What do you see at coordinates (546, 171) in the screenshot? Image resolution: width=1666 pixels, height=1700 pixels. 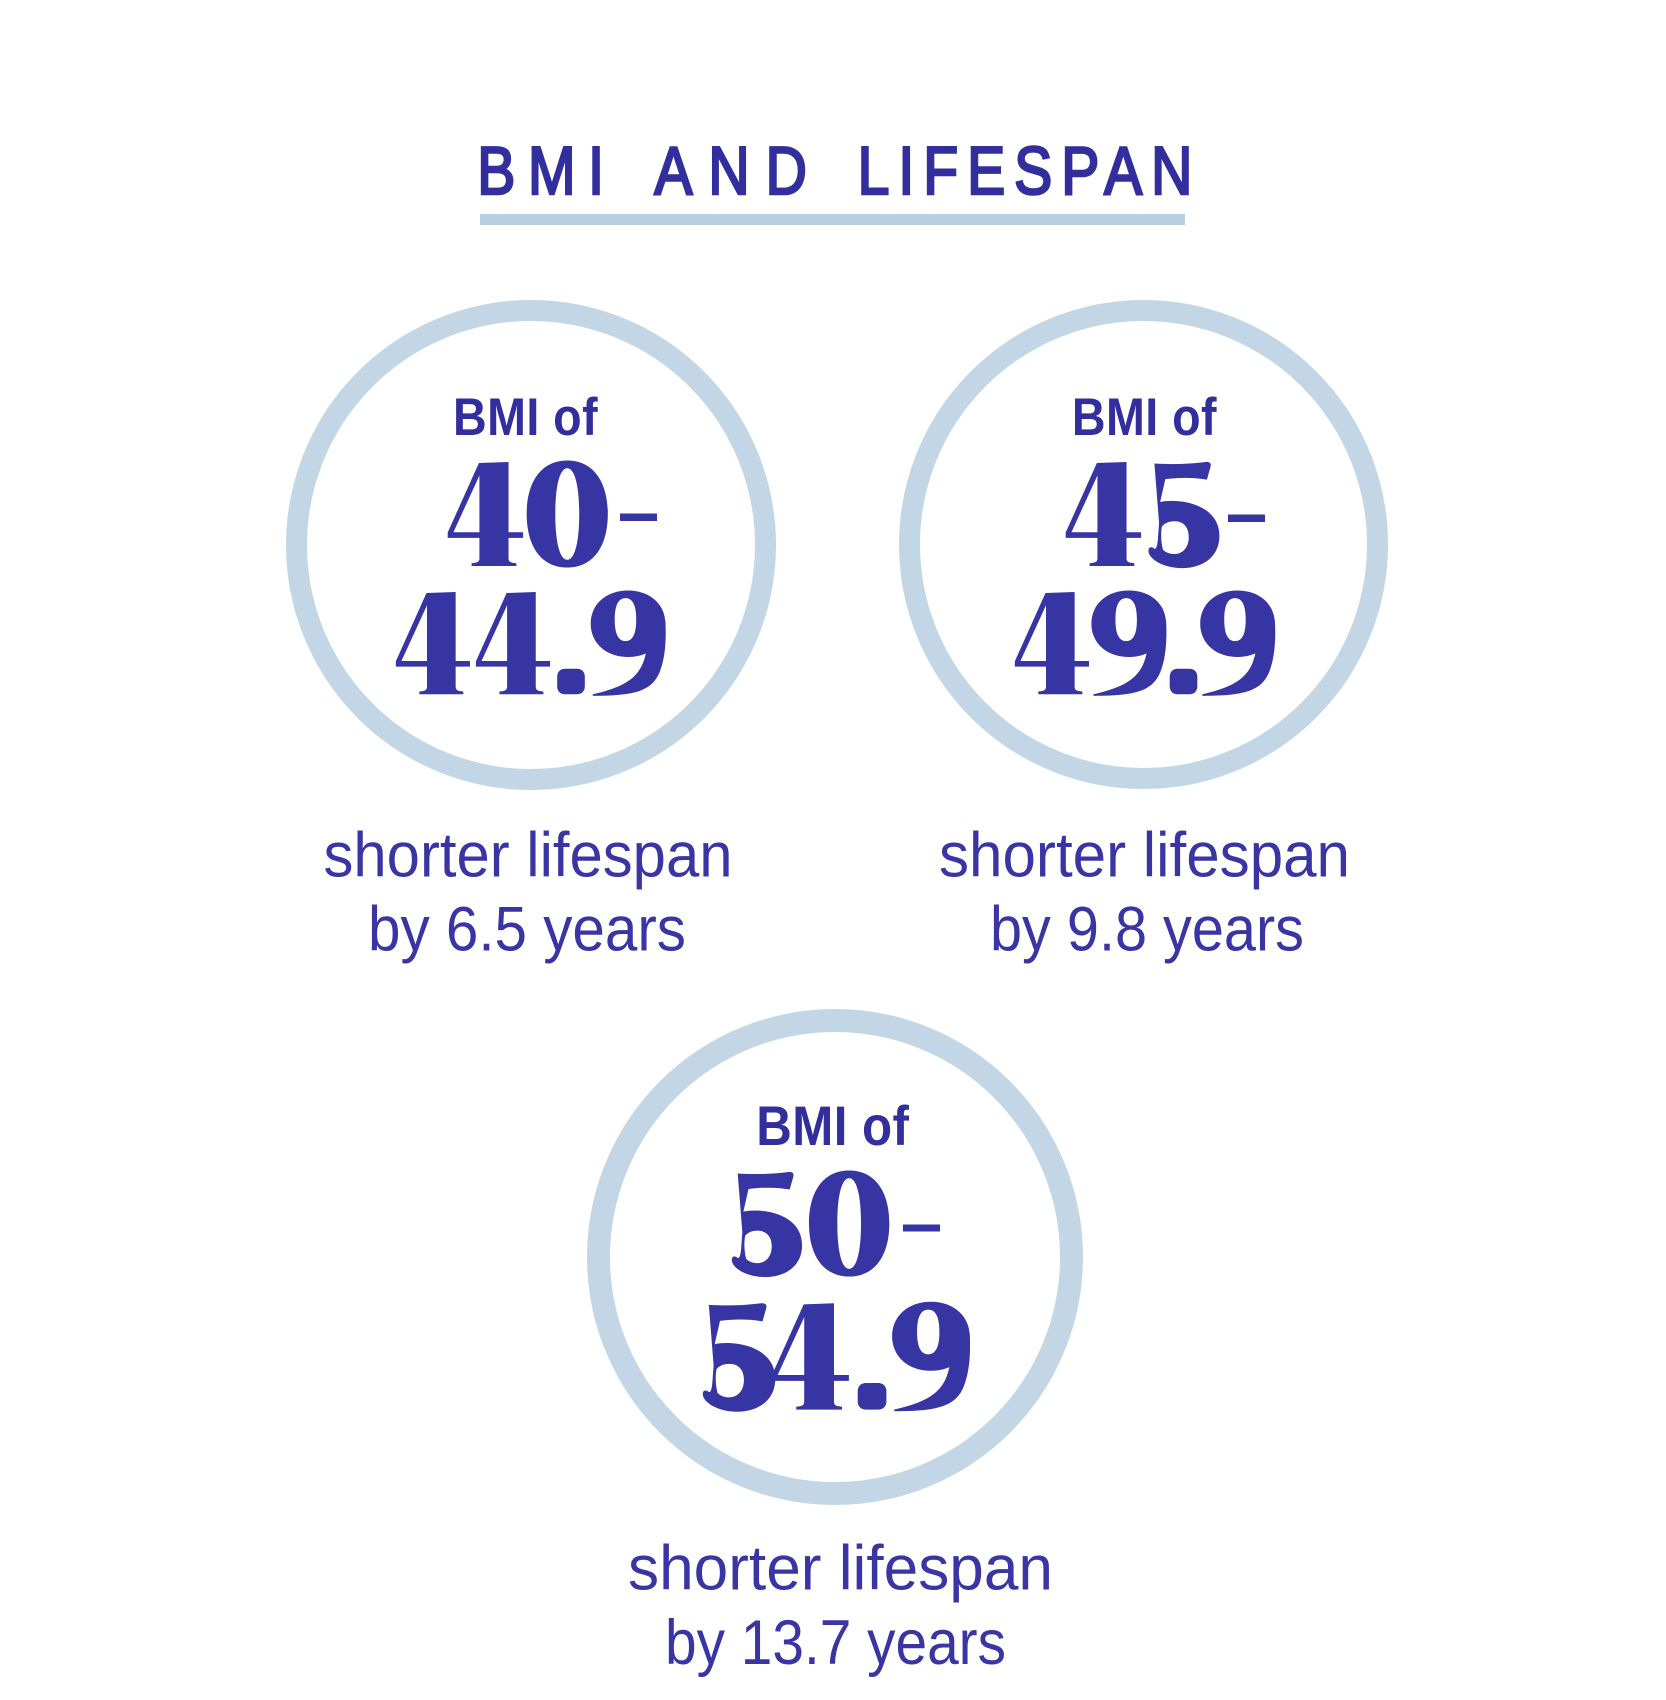 I see `svg-text: BMI` at bounding box center [546, 171].